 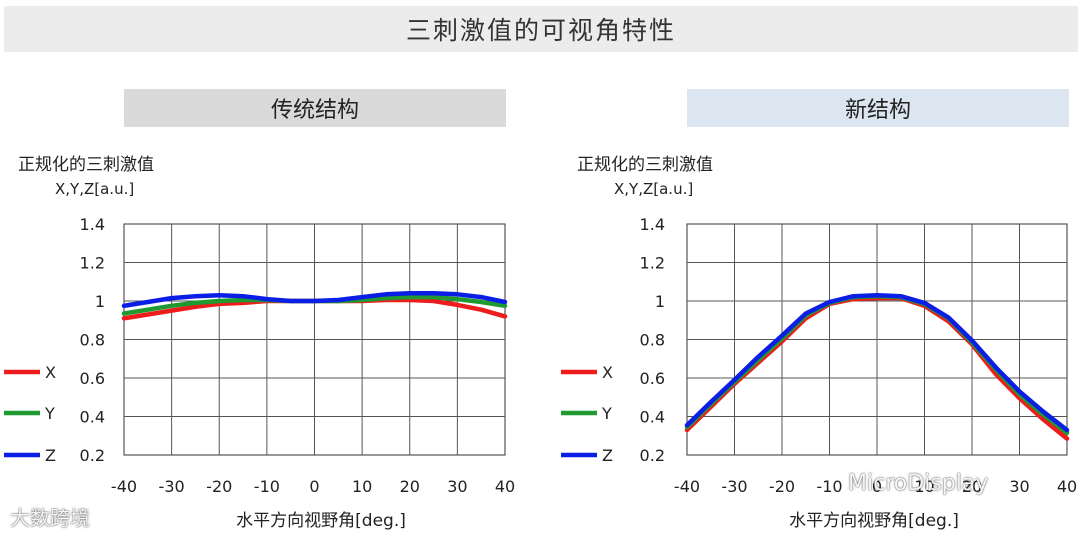 What do you see at coordinates (924, 486) in the screenshot?
I see `chart1-xtick-label: 10` at bounding box center [924, 486].